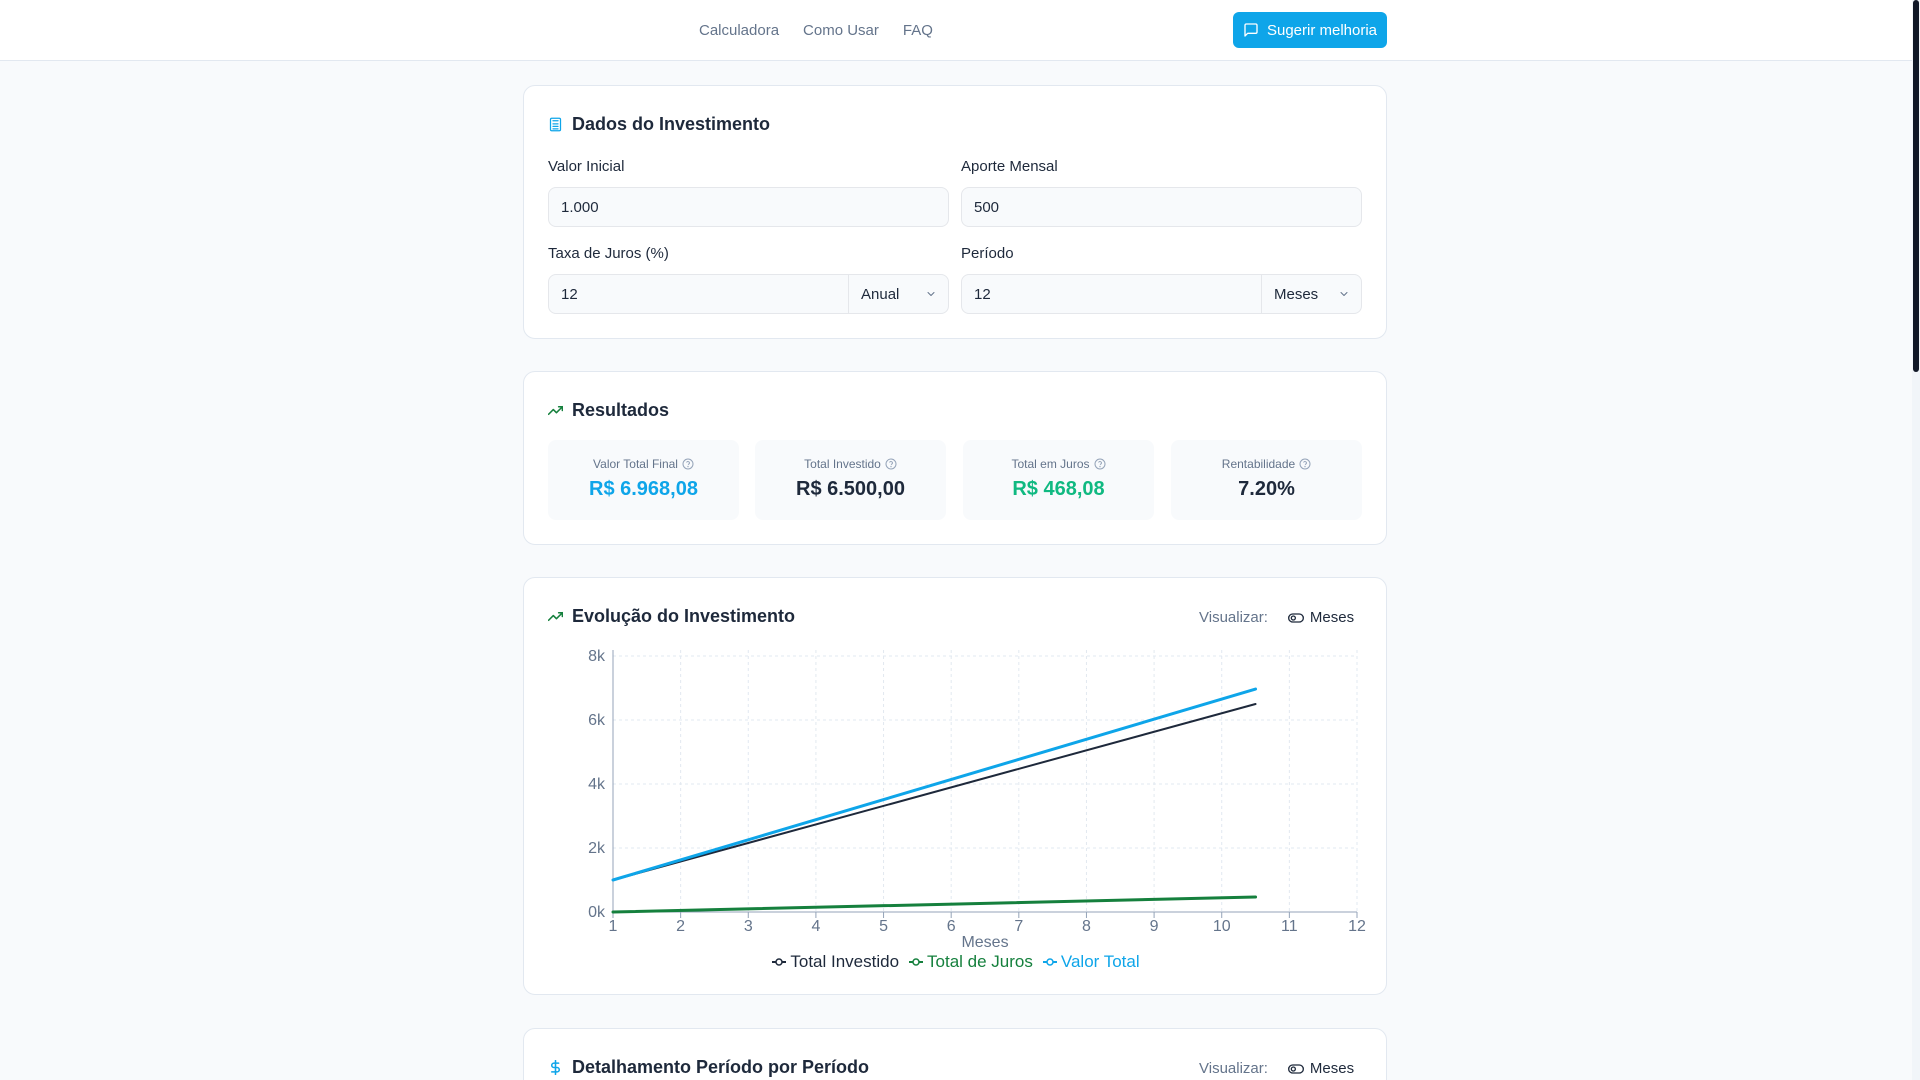 The image size is (1920, 1080). I want to click on legend-item: Total de Juros, so click(971, 962).